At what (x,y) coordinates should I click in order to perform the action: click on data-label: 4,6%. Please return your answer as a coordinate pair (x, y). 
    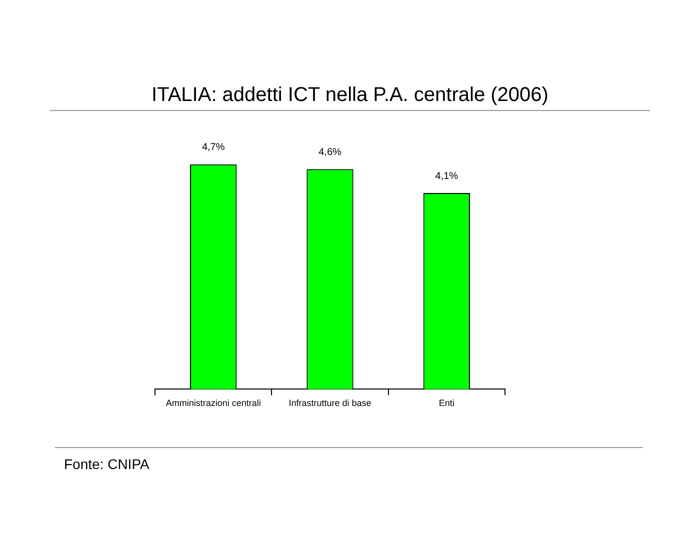
    Looking at the image, I should click on (330, 152).